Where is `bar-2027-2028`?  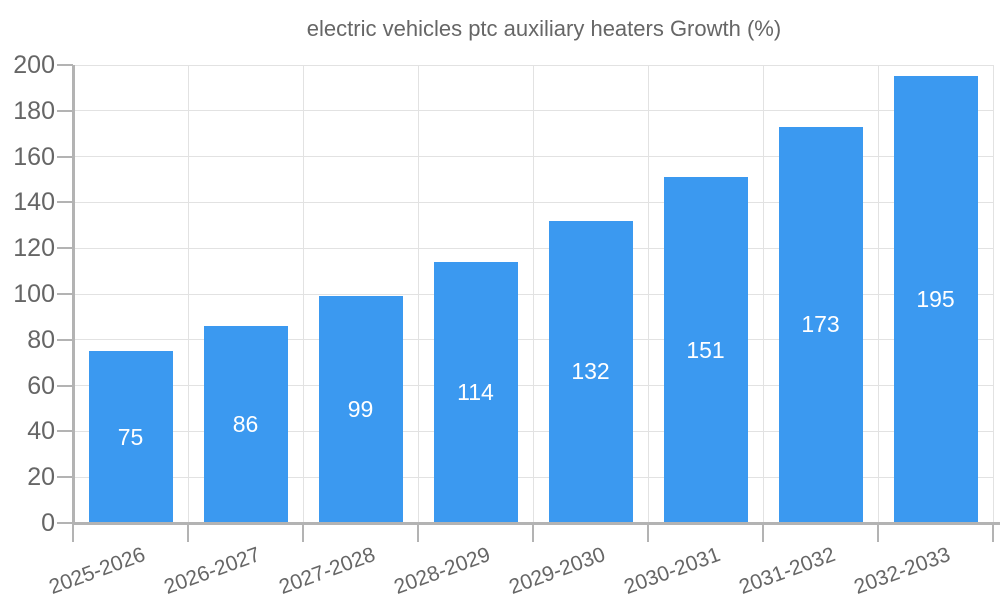
bar-2027-2028 is located at coordinates (360, 409).